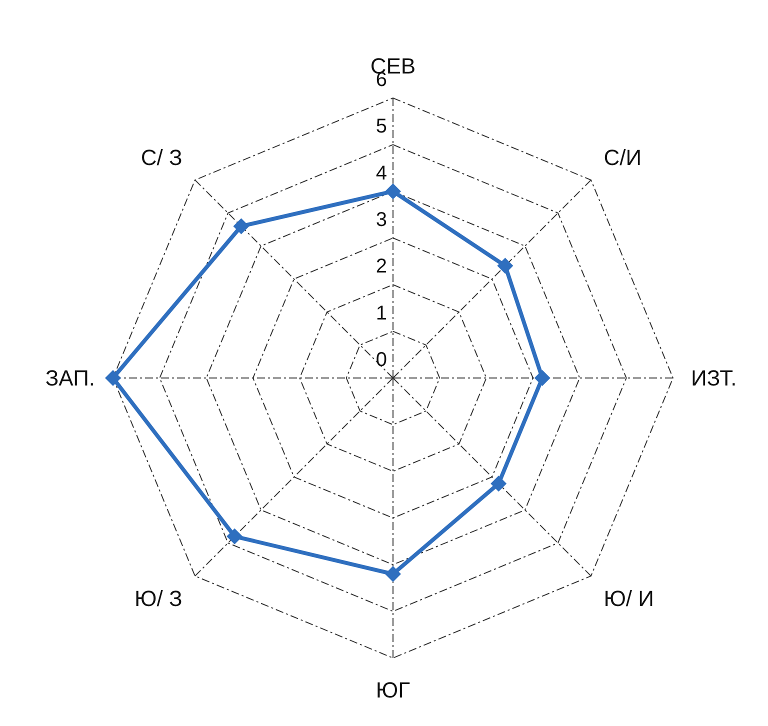 This screenshot has height=726, width=768. Describe the element at coordinates (381, 360) in the screenshot. I see `y-tick-label: 0` at that location.